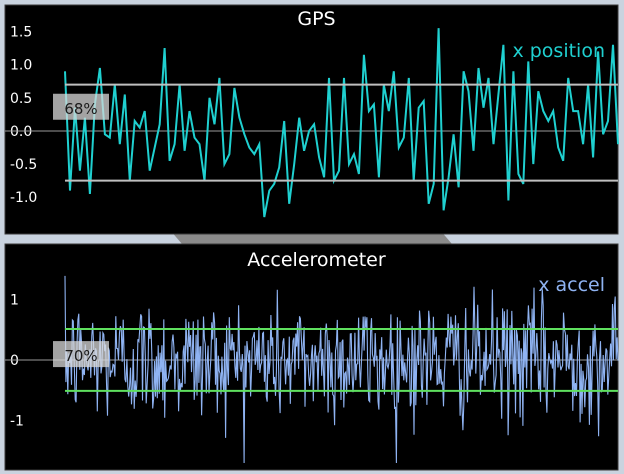  Describe the element at coordinates (21, 33) in the screenshot. I see `gps-ytick-label: 1.5` at that location.